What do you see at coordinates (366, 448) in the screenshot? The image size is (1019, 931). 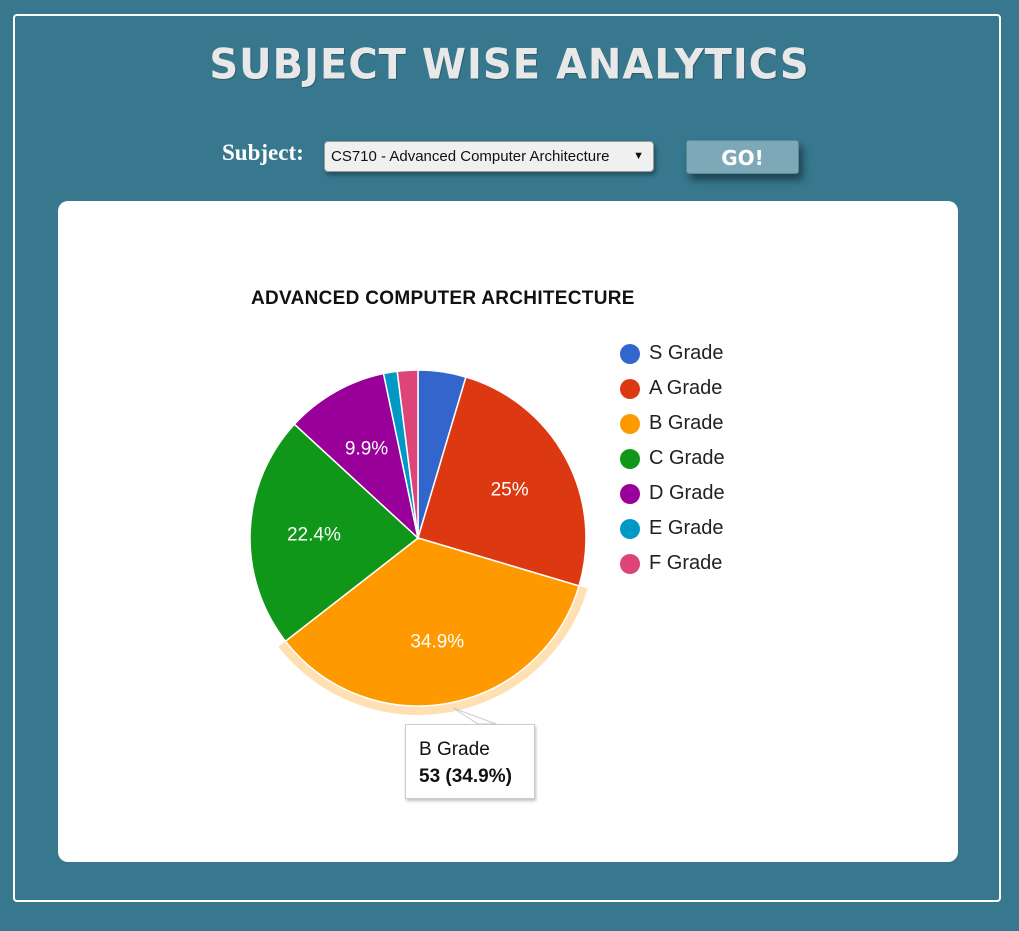 I see `slice-label-d-grade: 9.9%` at bounding box center [366, 448].